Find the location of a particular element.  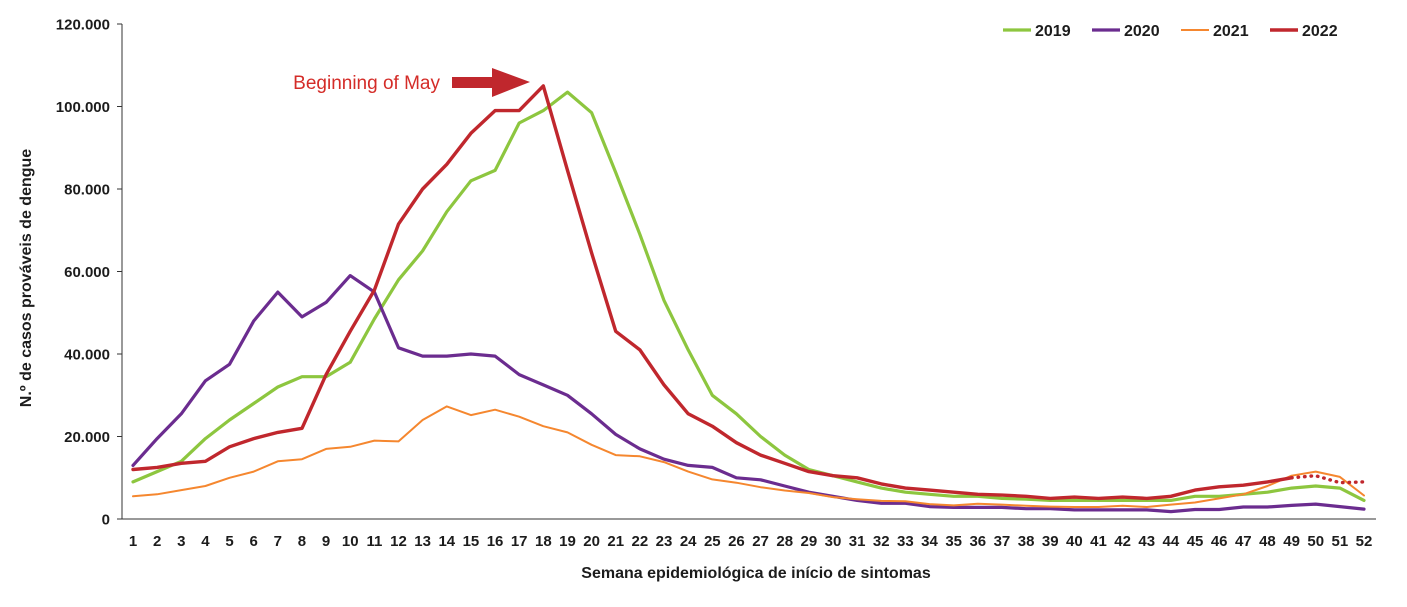

x-tick-label: 22 is located at coordinates (640, 541).